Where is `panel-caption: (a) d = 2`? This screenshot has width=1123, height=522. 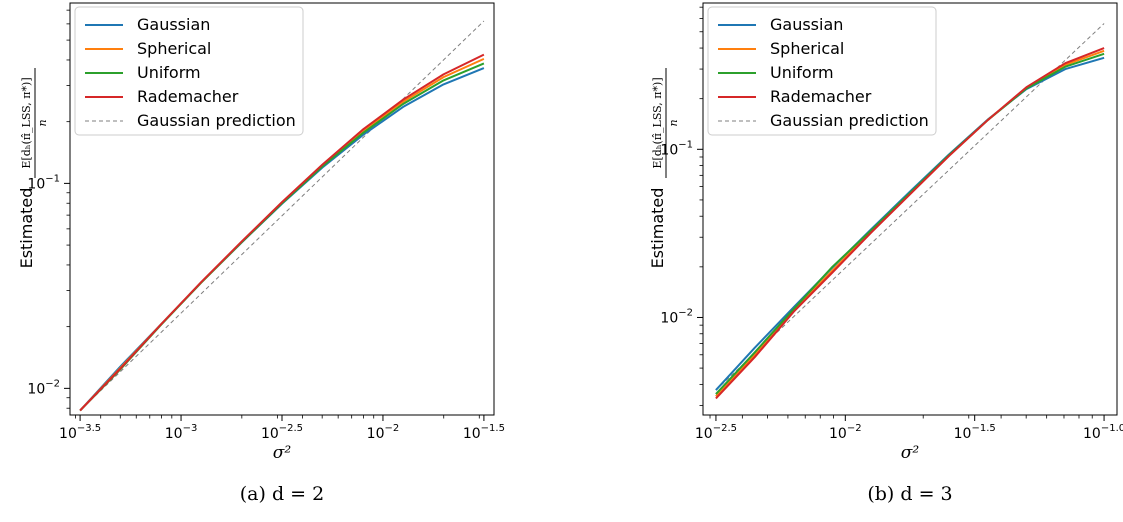 panel-caption: (a) d = 2 is located at coordinates (282, 494).